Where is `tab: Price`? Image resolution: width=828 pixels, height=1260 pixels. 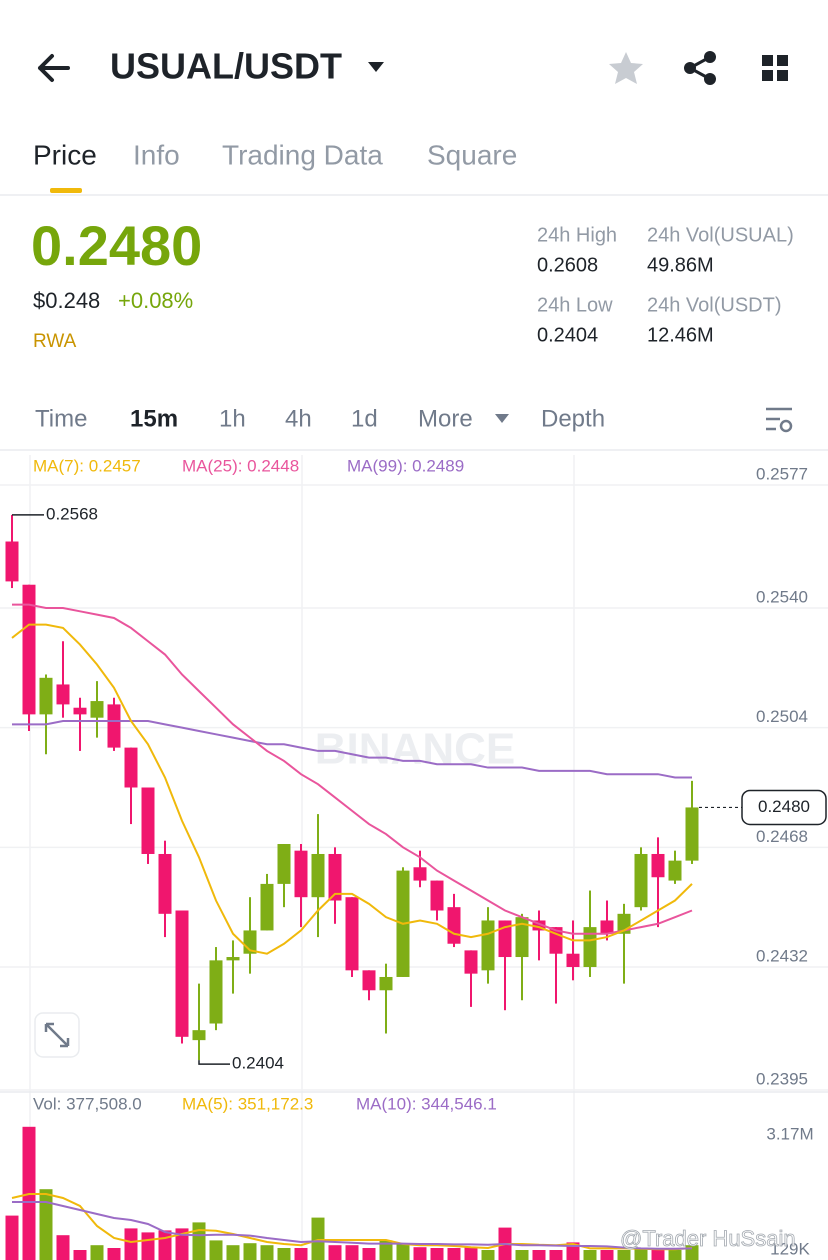 tab: Price is located at coordinates (65, 154).